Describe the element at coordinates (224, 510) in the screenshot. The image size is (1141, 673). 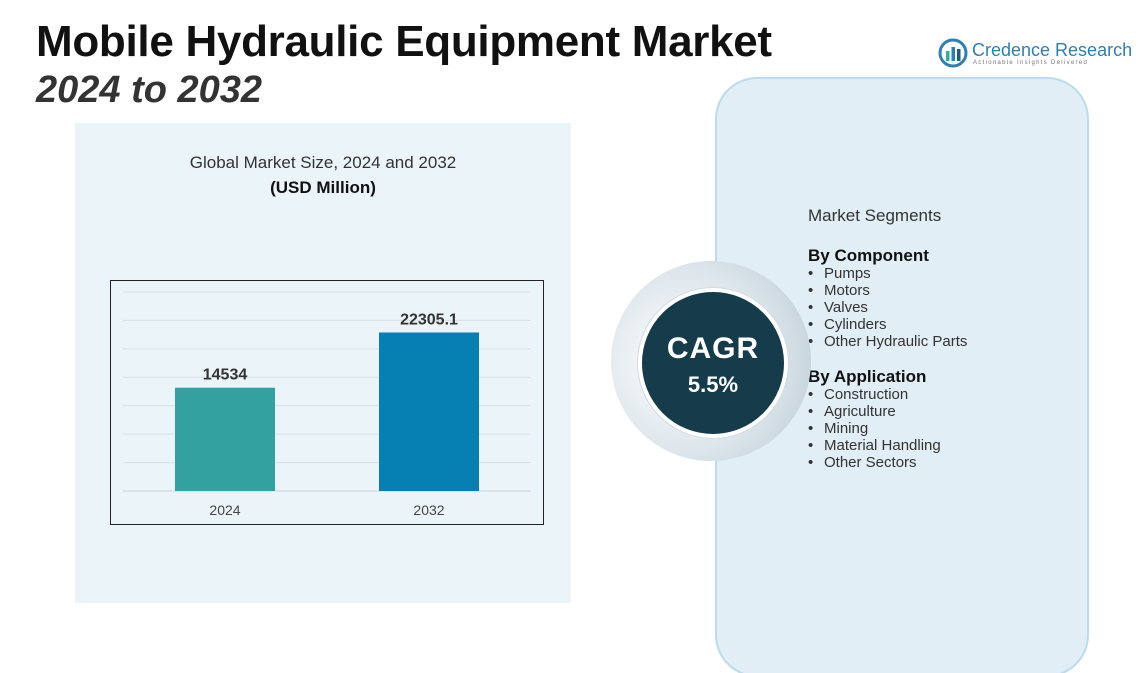
I see `x-tick-label: 2024` at that location.